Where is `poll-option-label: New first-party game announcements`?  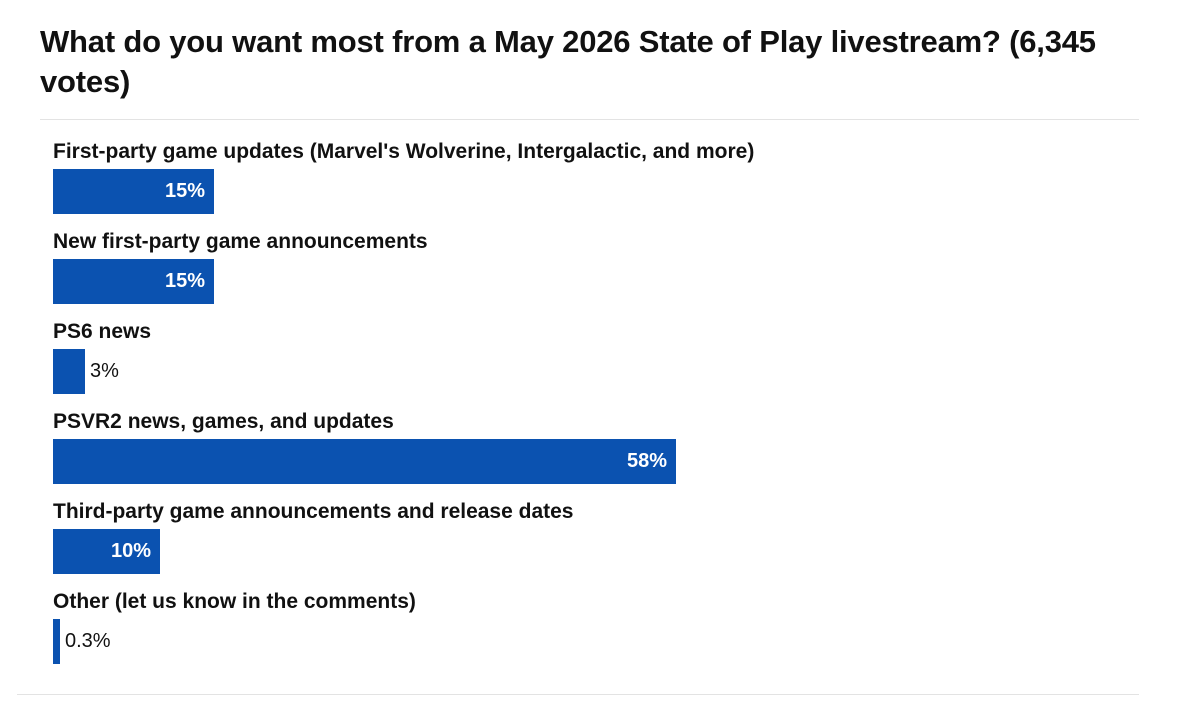 poll-option-label: New first-party game announcements is located at coordinates (240, 241).